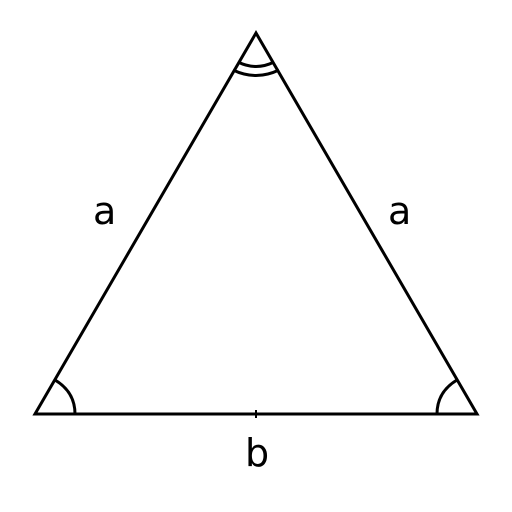 The width and height of the screenshot is (512, 512). I want to click on apex-angle-arc-inner, so click(256, 64).